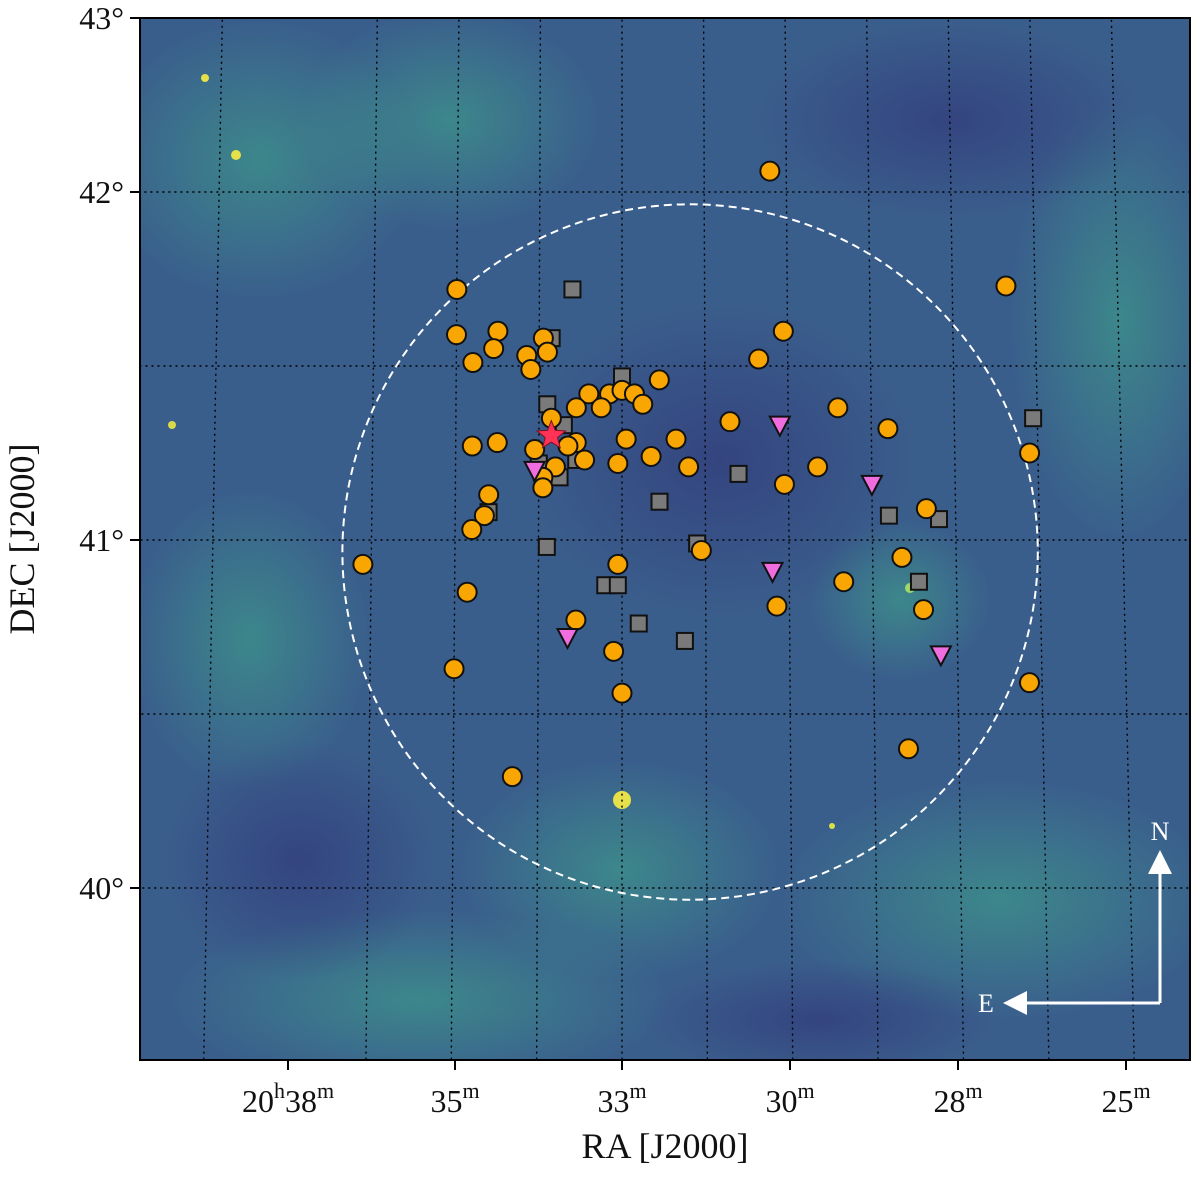 Image resolution: width=1200 pixels, height=1189 pixels. What do you see at coordinates (789, 1098) in the screenshot?
I see `x-tick-label: 30m` at bounding box center [789, 1098].